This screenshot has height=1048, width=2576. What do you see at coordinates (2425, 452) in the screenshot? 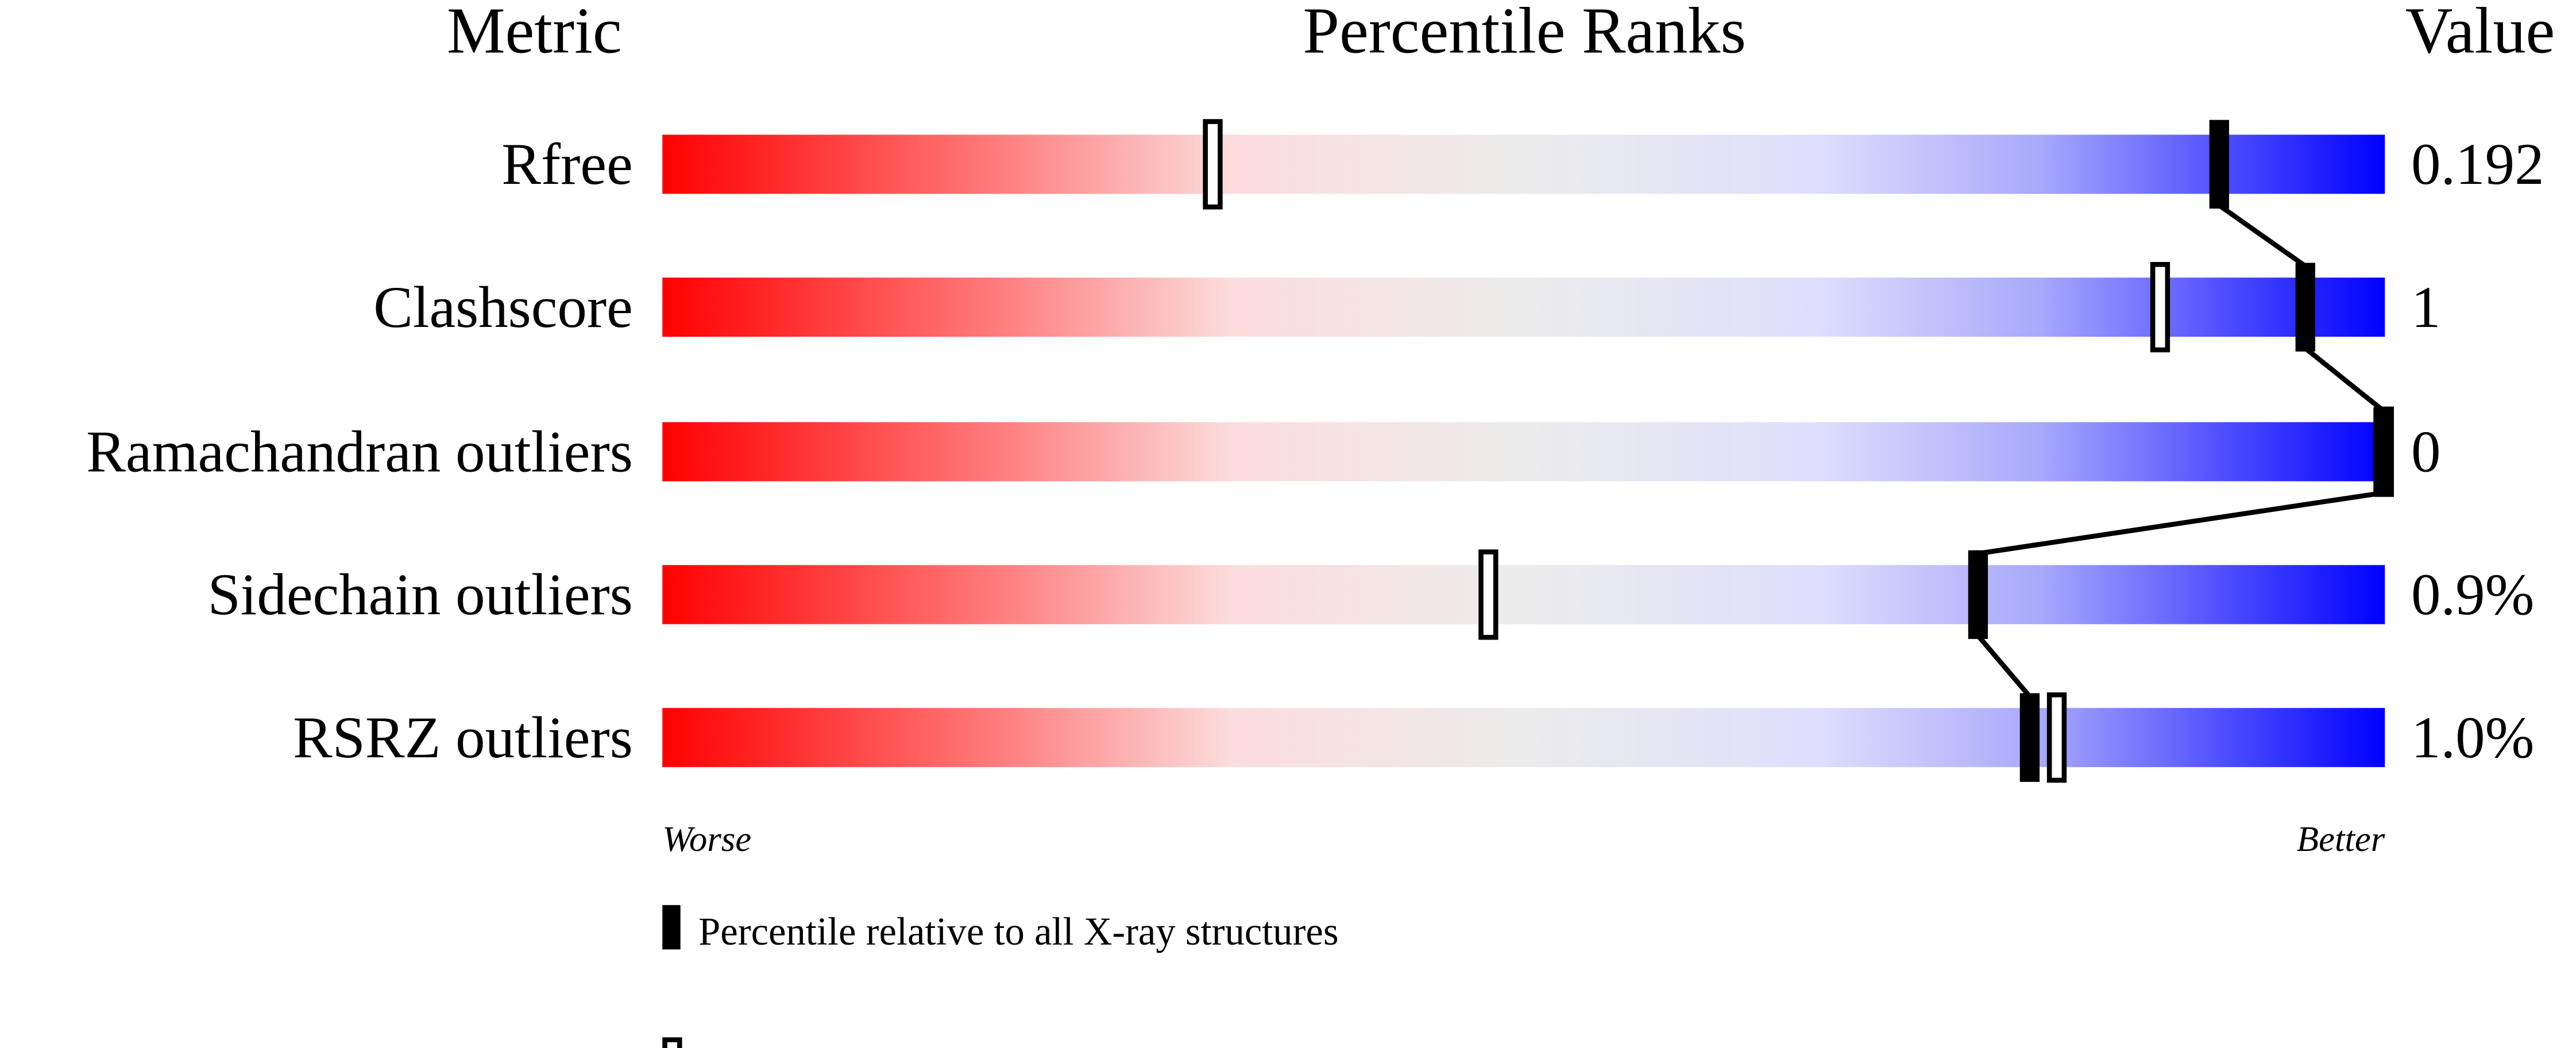
I see `metric-value: 0` at bounding box center [2425, 452].